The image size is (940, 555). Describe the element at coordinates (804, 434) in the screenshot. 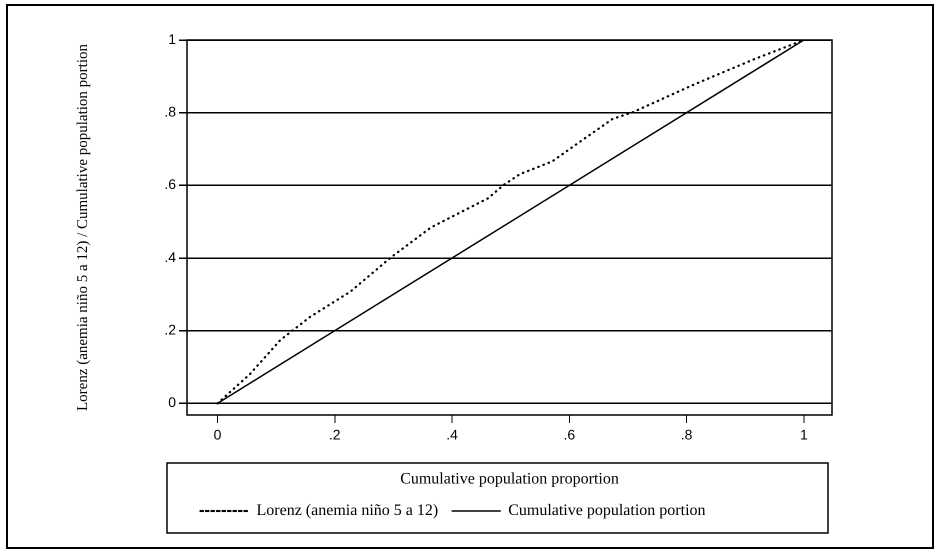

I see `x-tick-label: 1` at that location.